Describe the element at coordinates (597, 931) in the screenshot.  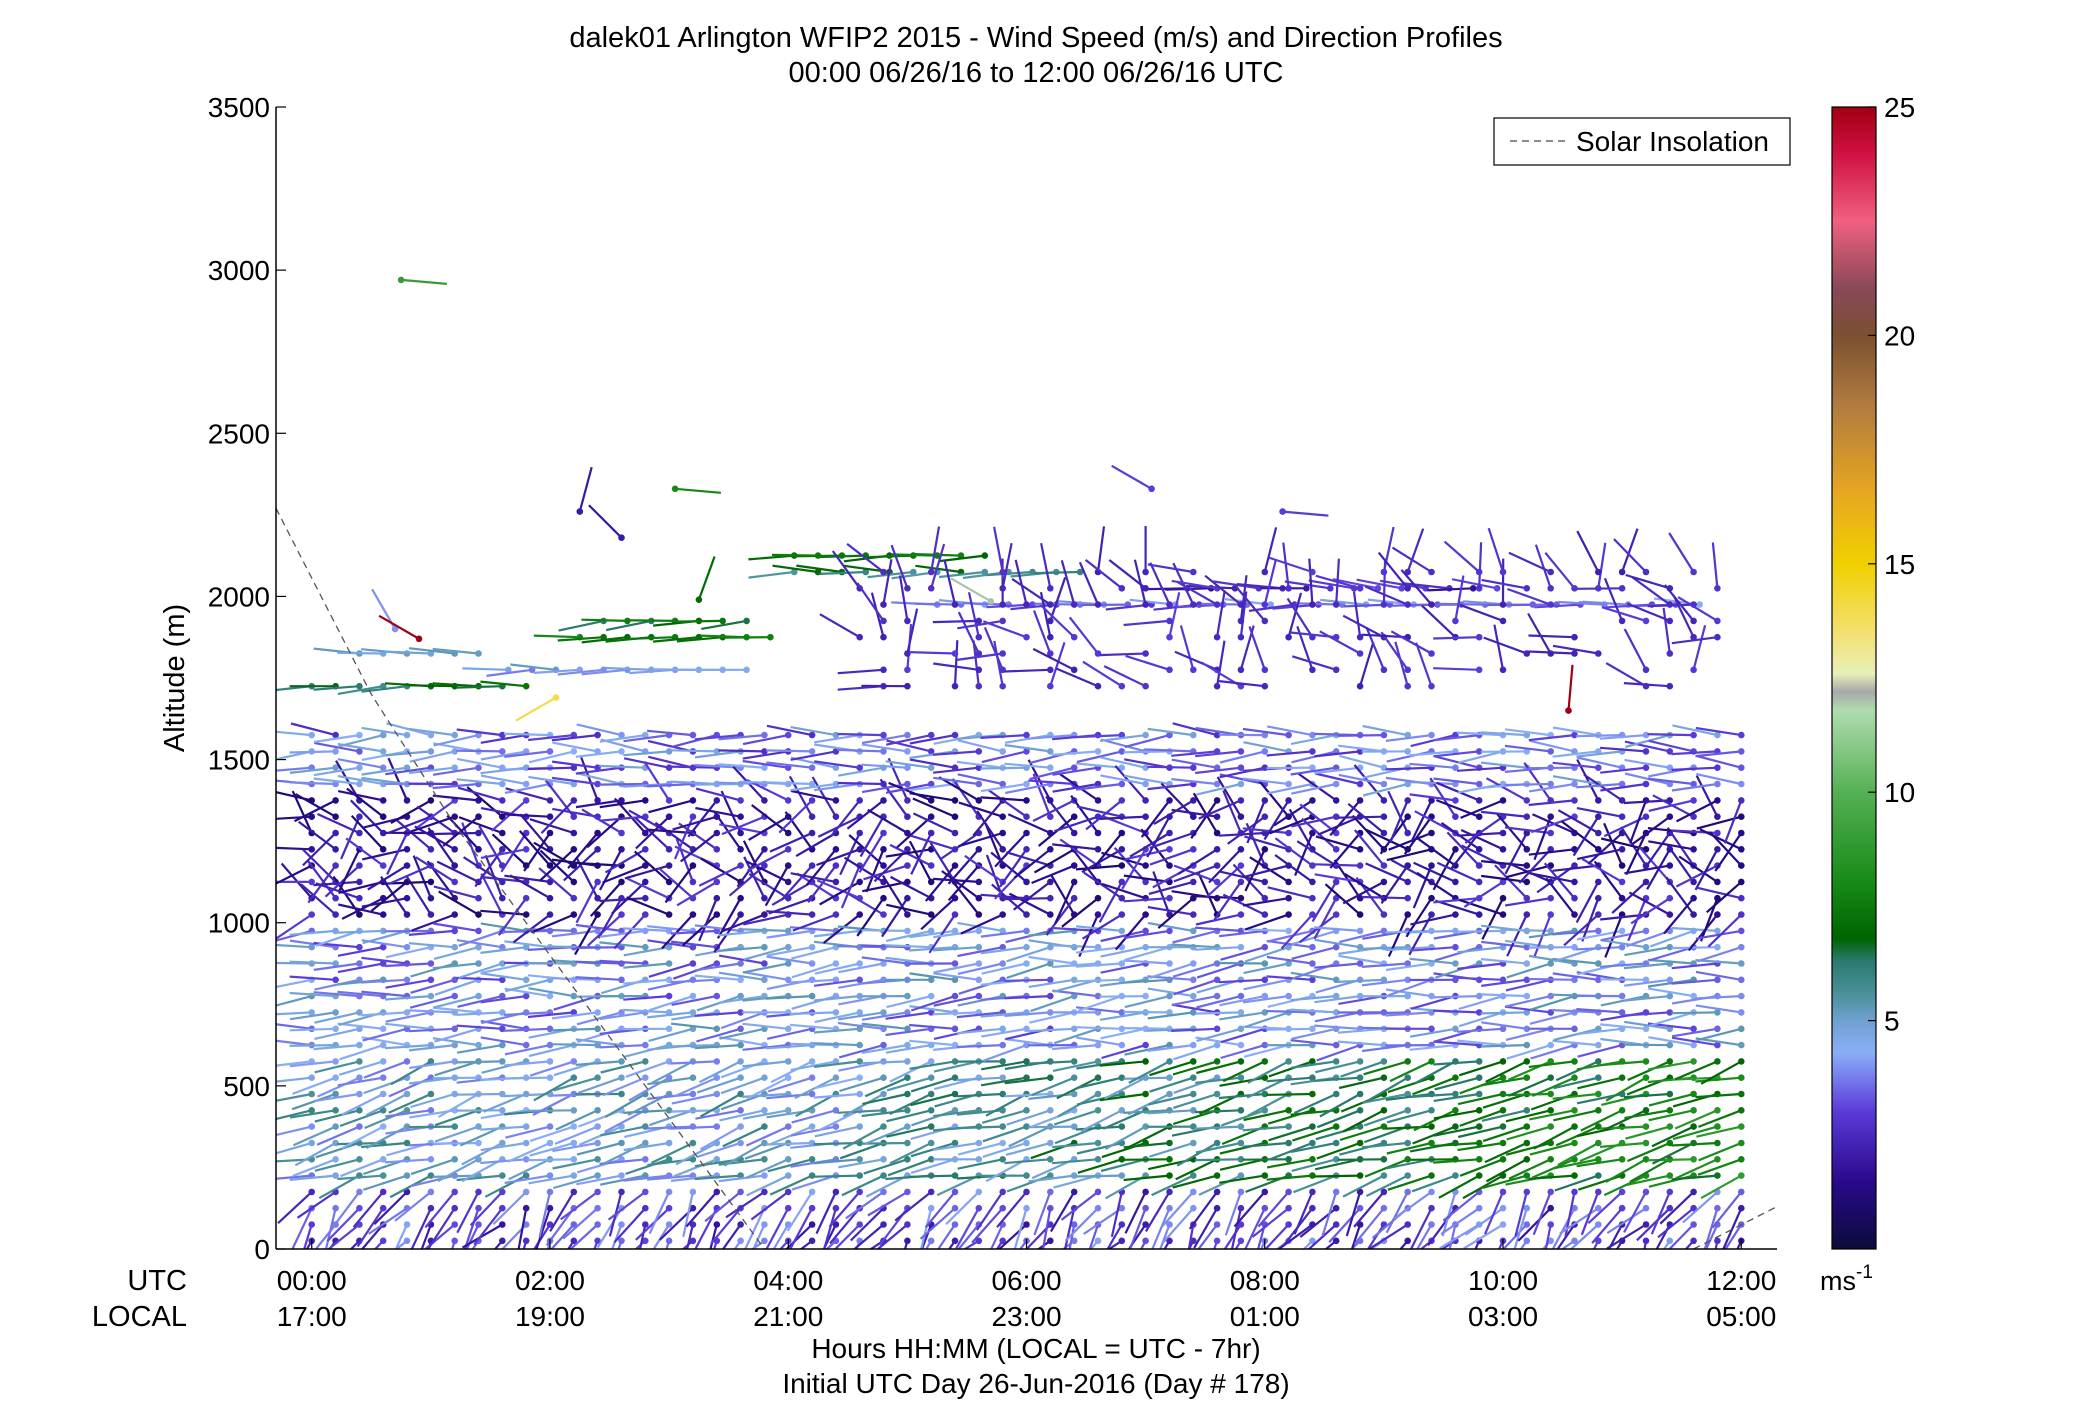
I see `wind-barb-403-dot` at that location.